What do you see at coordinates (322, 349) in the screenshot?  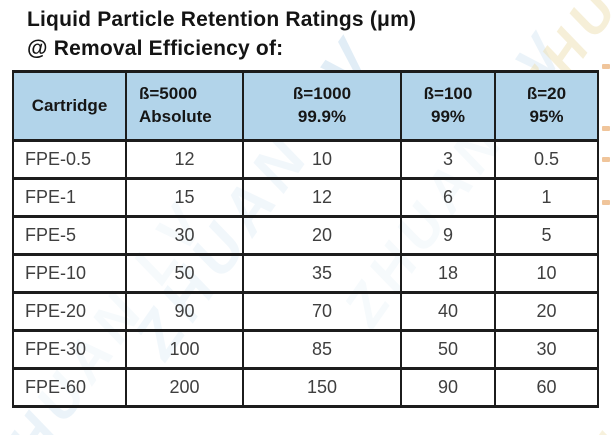 I see `cell-value: 85` at bounding box center [322, 349].